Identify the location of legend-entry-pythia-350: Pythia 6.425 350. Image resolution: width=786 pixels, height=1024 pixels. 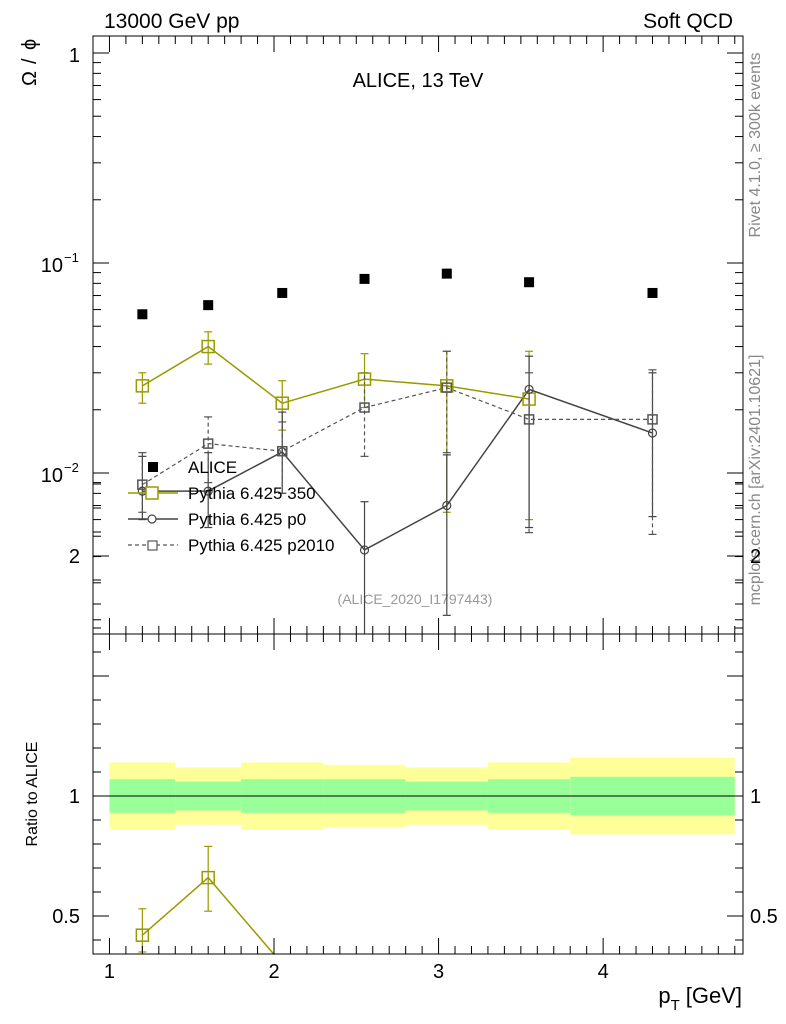
(222, 493).